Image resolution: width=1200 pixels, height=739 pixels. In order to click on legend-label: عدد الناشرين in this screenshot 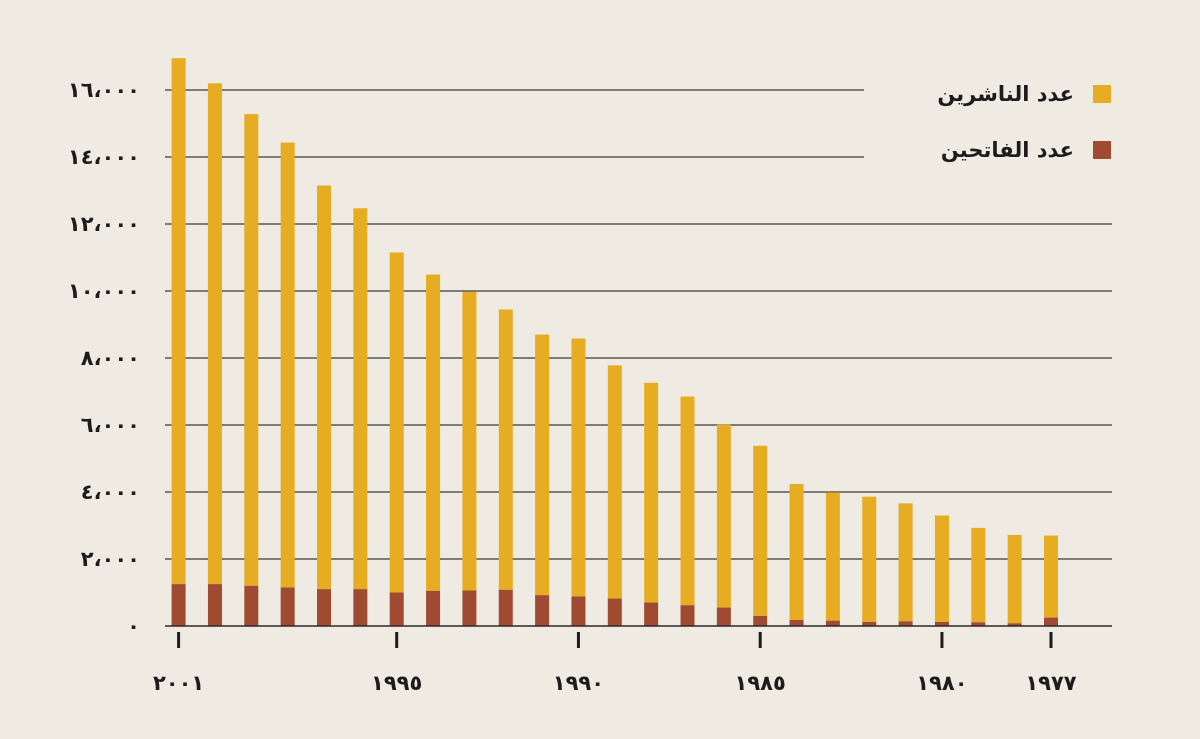, I will do `click(1005, 94)`.